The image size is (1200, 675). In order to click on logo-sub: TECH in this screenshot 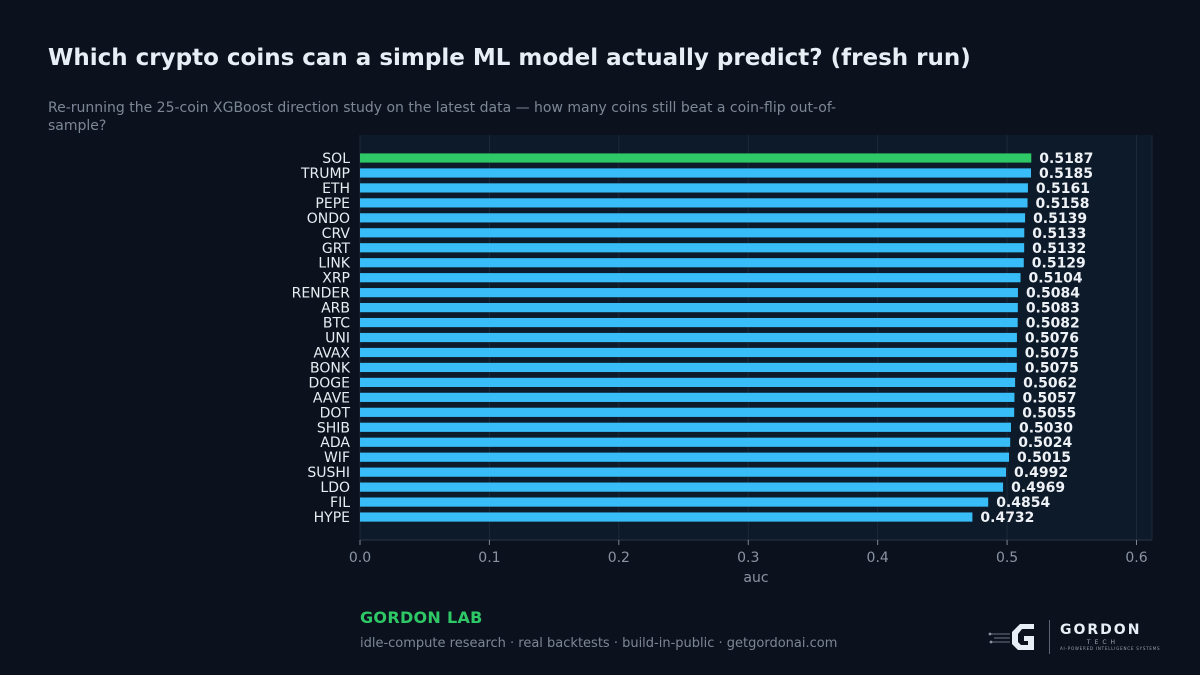, I will do `click(1103, 642)`.